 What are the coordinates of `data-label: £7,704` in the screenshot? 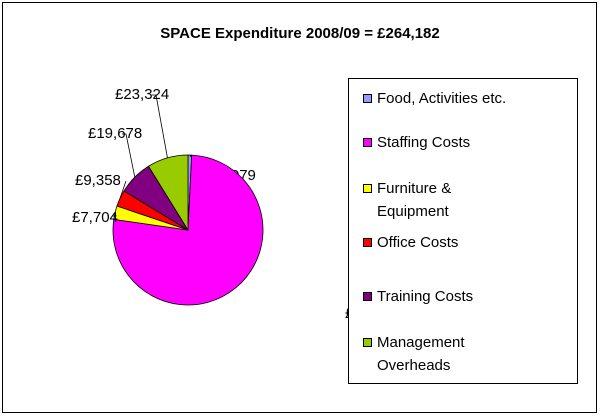 It's located at (95, 217).